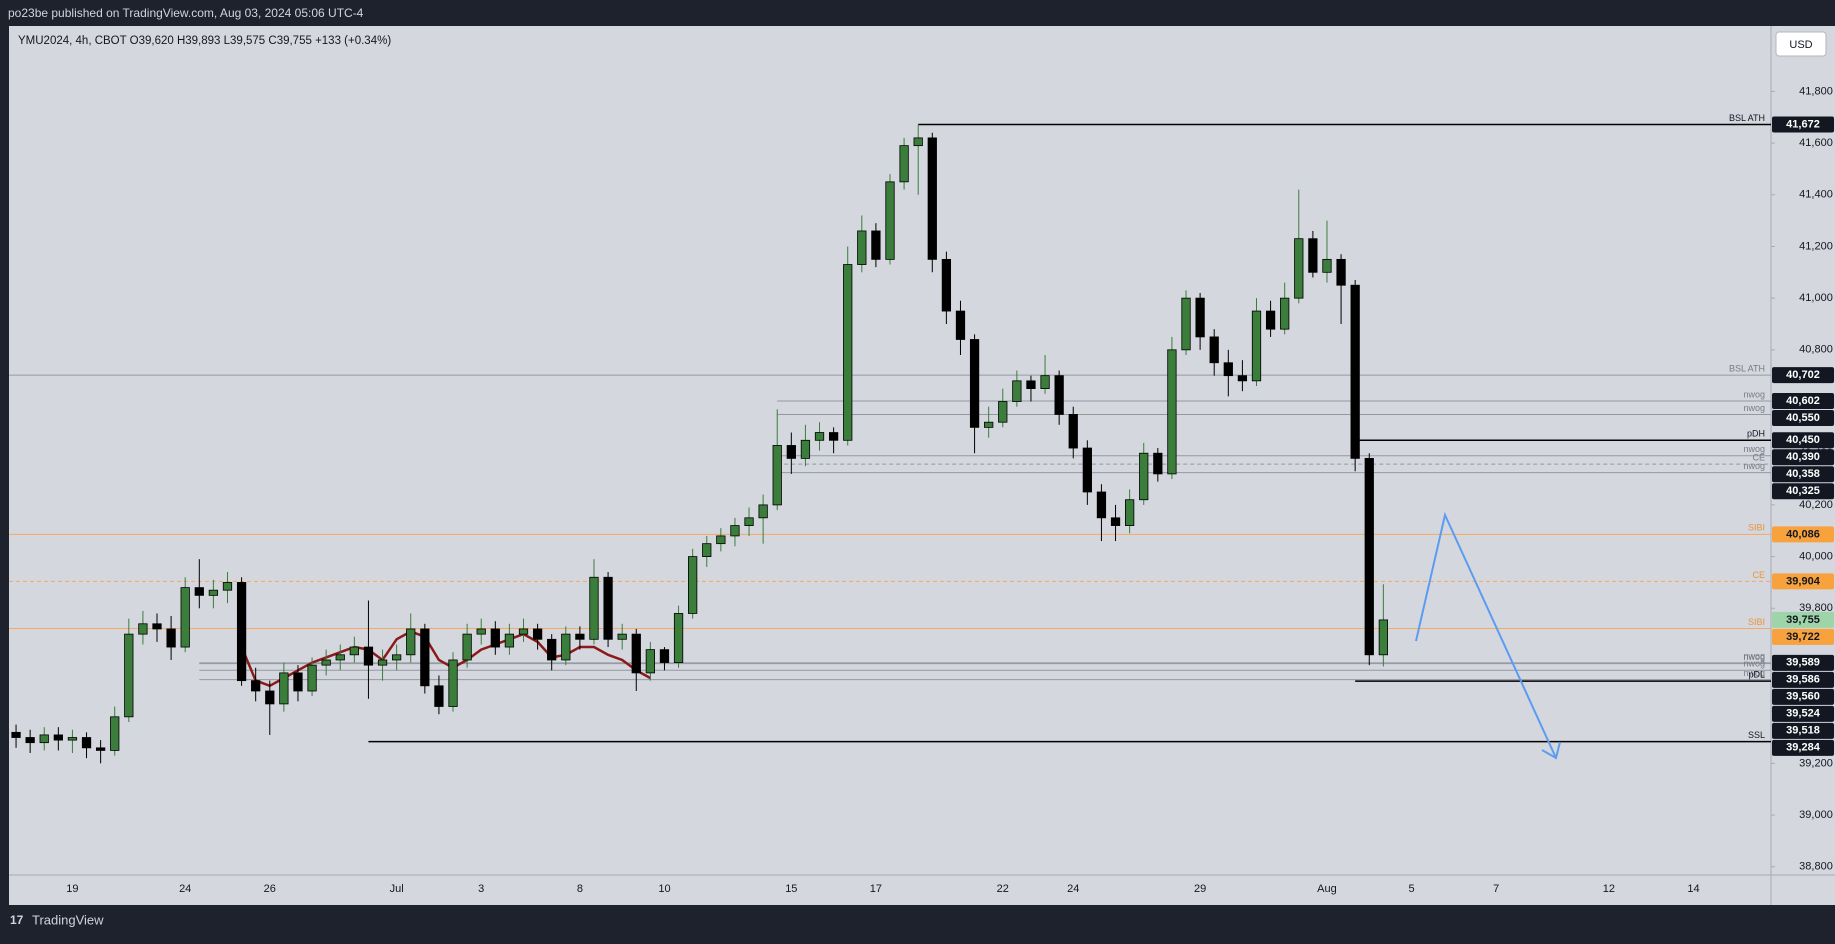 The width and height of the screenshot is (1835, 944). Describe the element at coordinates (1816, 143) in the screenshot. I see `y-tick-label: 41,600` at that location.